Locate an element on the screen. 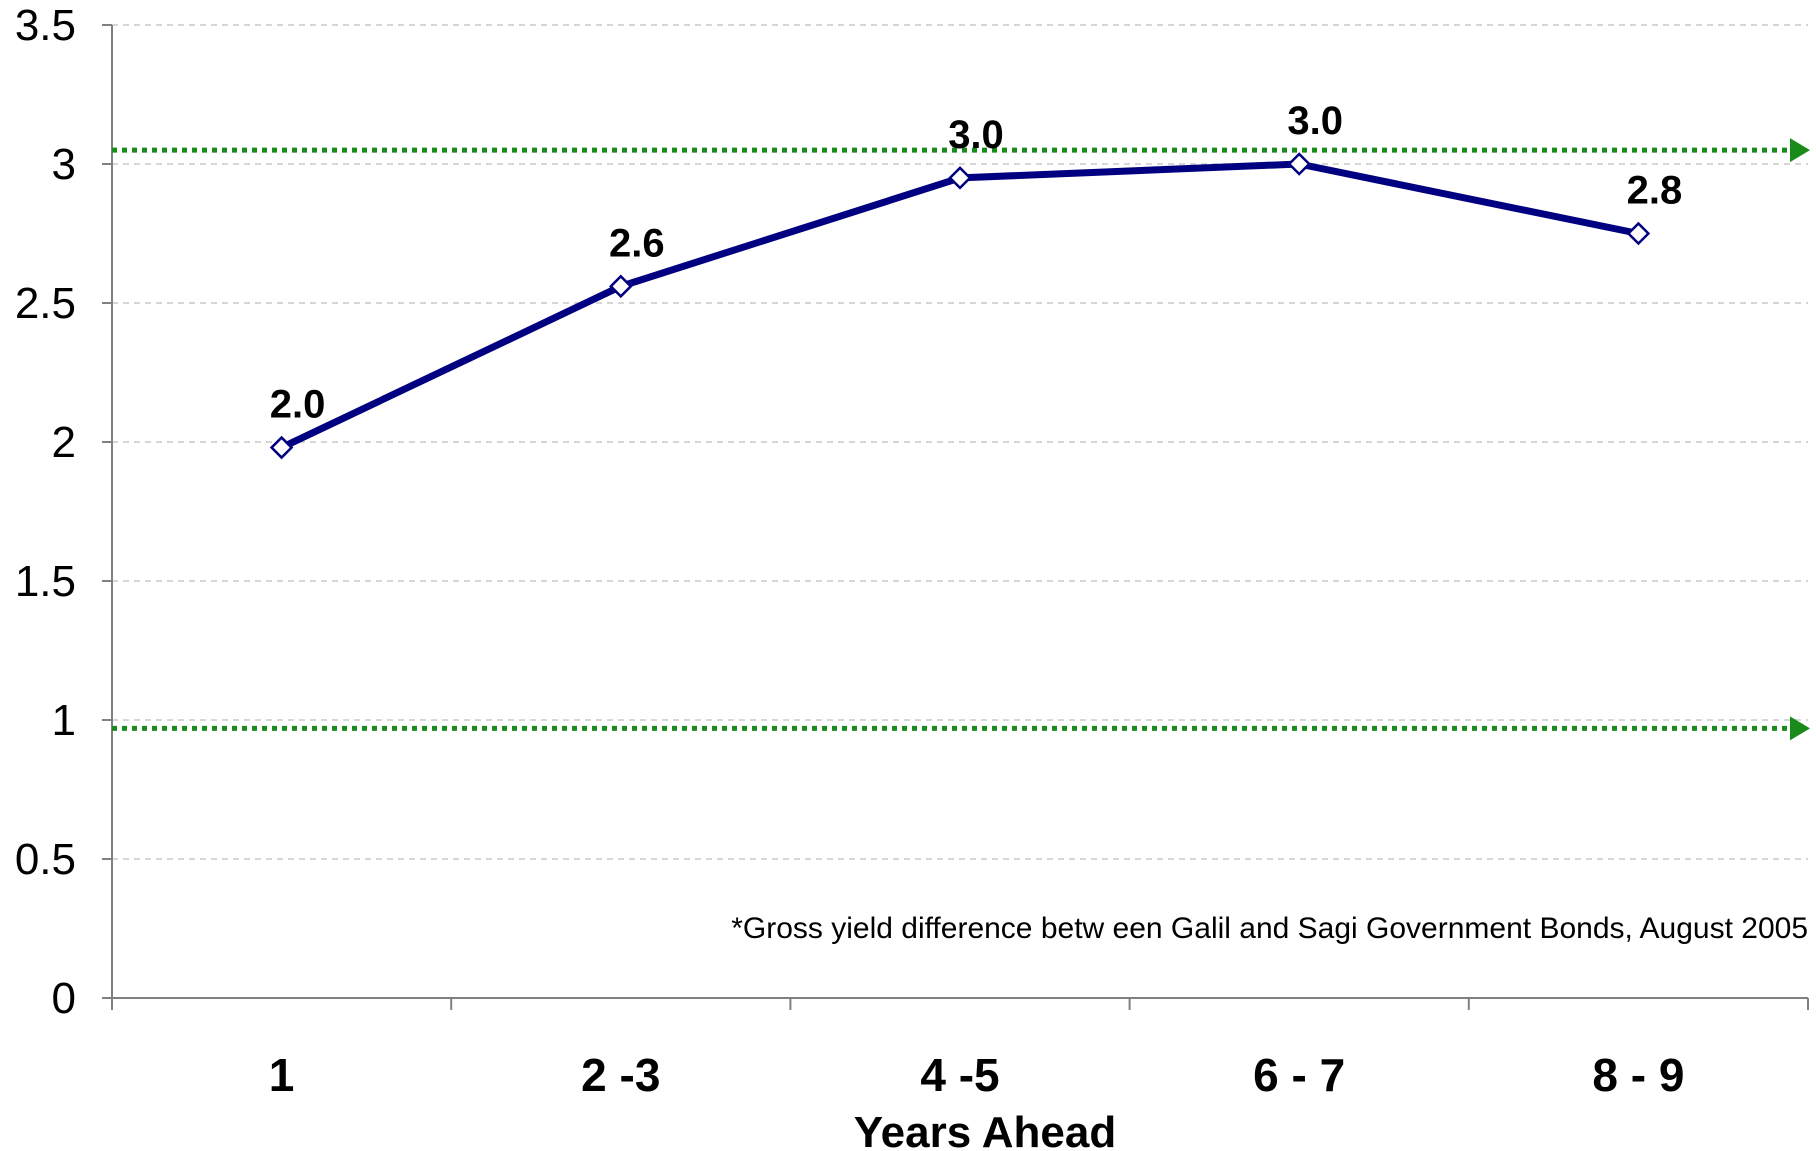 Image resolution: width=1816 pixels, height=1151 pixels. data-label: 2.0 is located at coordinates (298, 405).